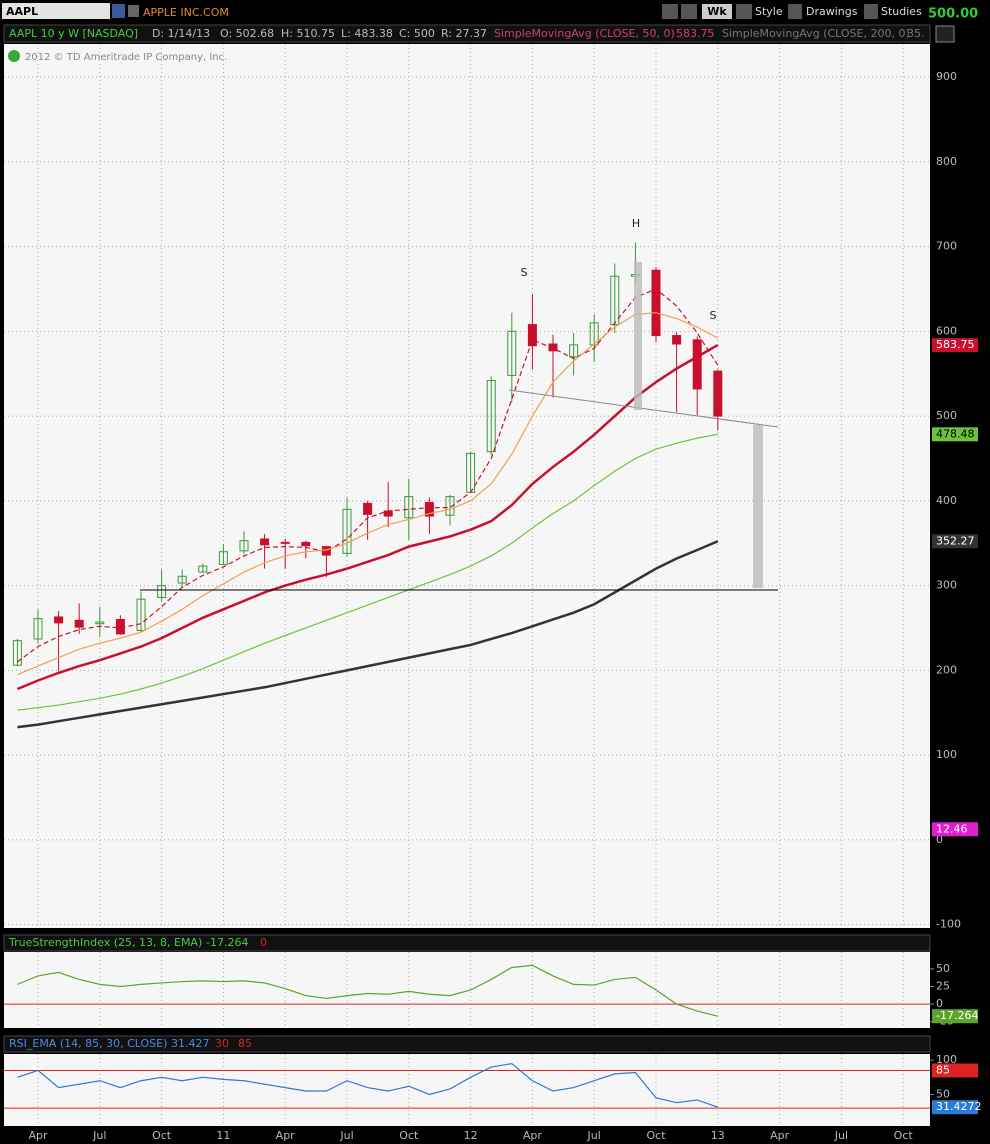 The width and height of the screenshot is (990, 1144). I want to click on y-tick-label: 100, so click(946, 1059).